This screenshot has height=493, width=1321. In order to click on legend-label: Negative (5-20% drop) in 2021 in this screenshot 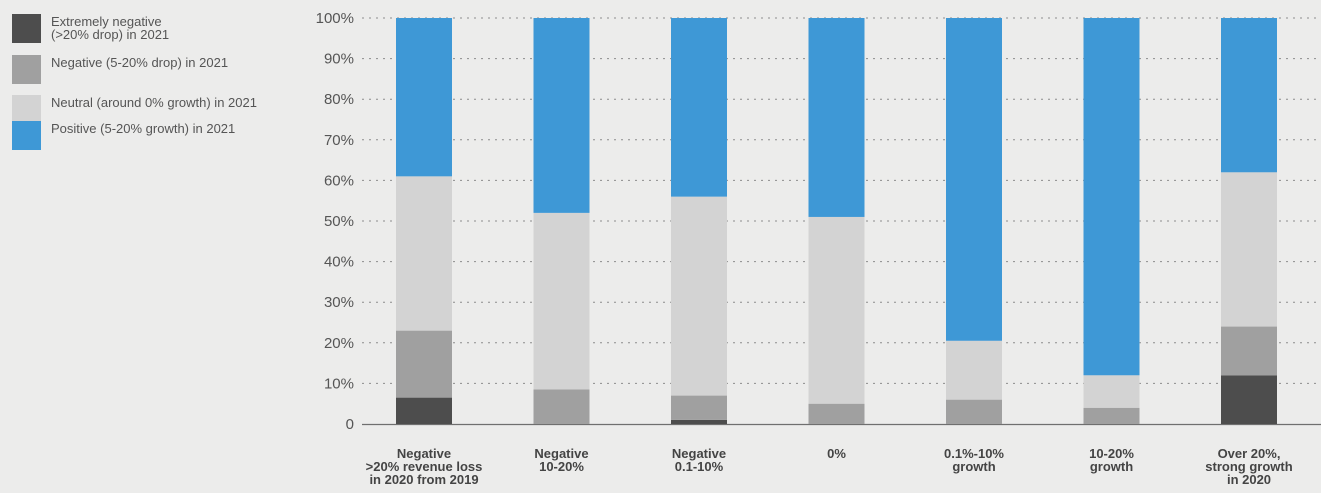, I will do `click(140, 62)`.